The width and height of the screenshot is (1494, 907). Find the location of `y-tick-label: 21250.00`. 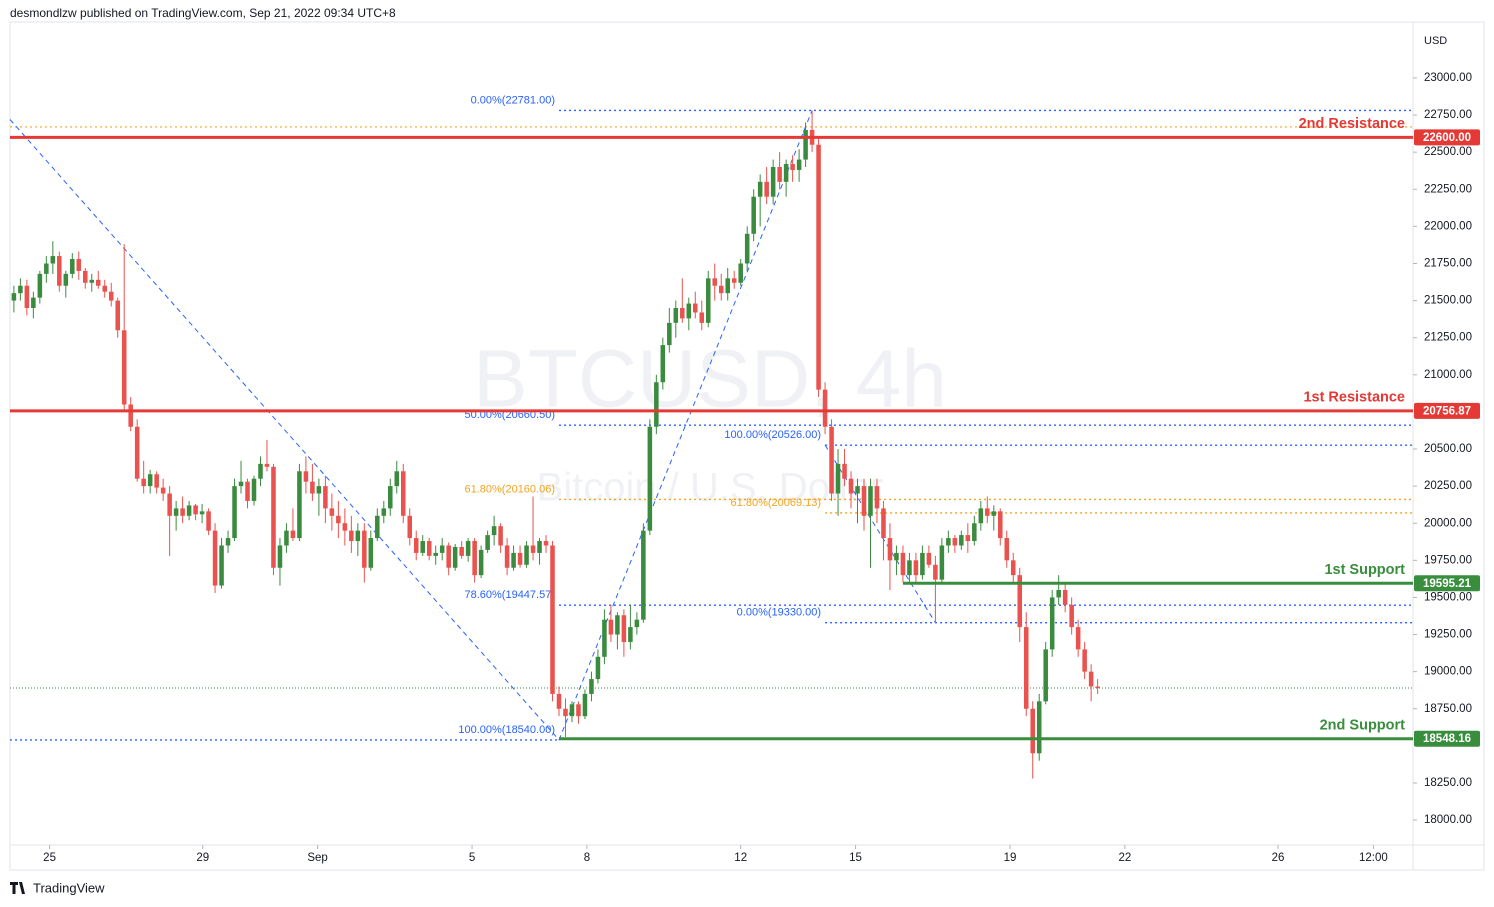

y-tick-label: 21250.00 is located at coordinates (1448, 338).